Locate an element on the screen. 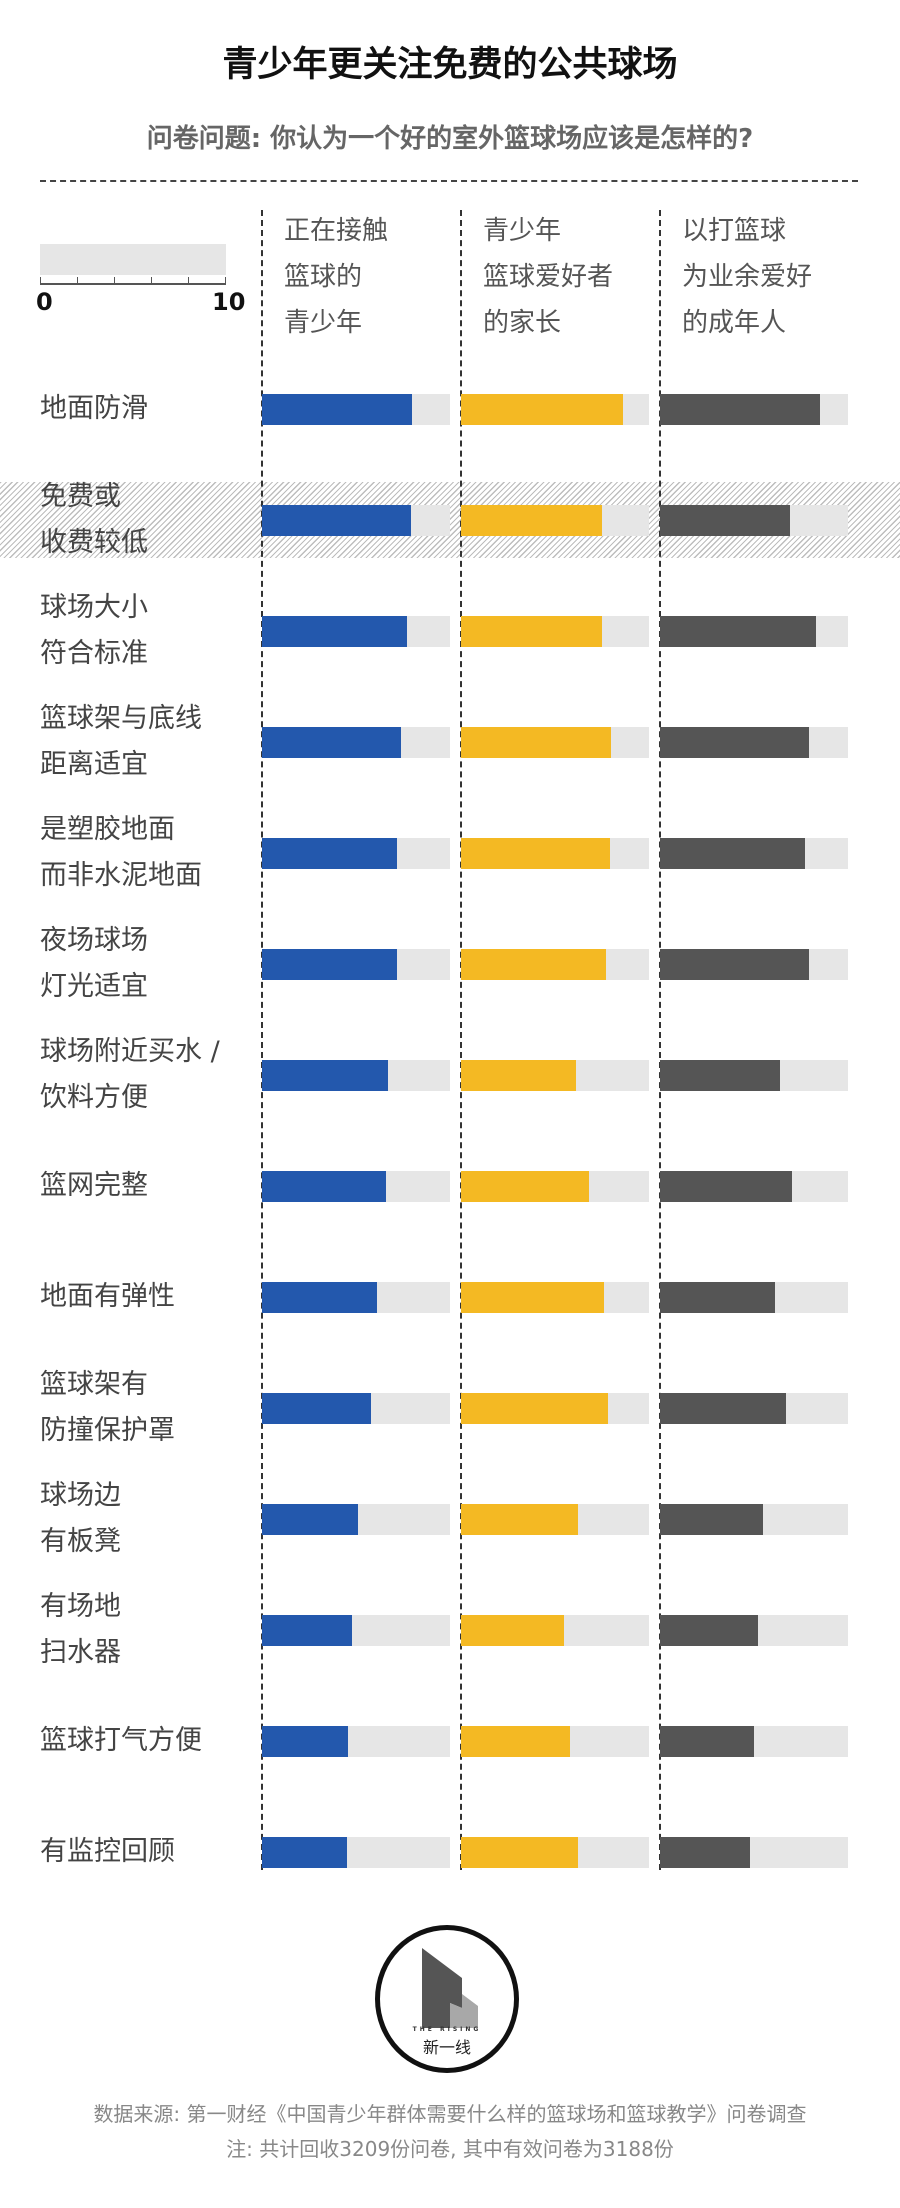  category-label-line: 球场附近买水 / is located at coordinates (130, 1051).